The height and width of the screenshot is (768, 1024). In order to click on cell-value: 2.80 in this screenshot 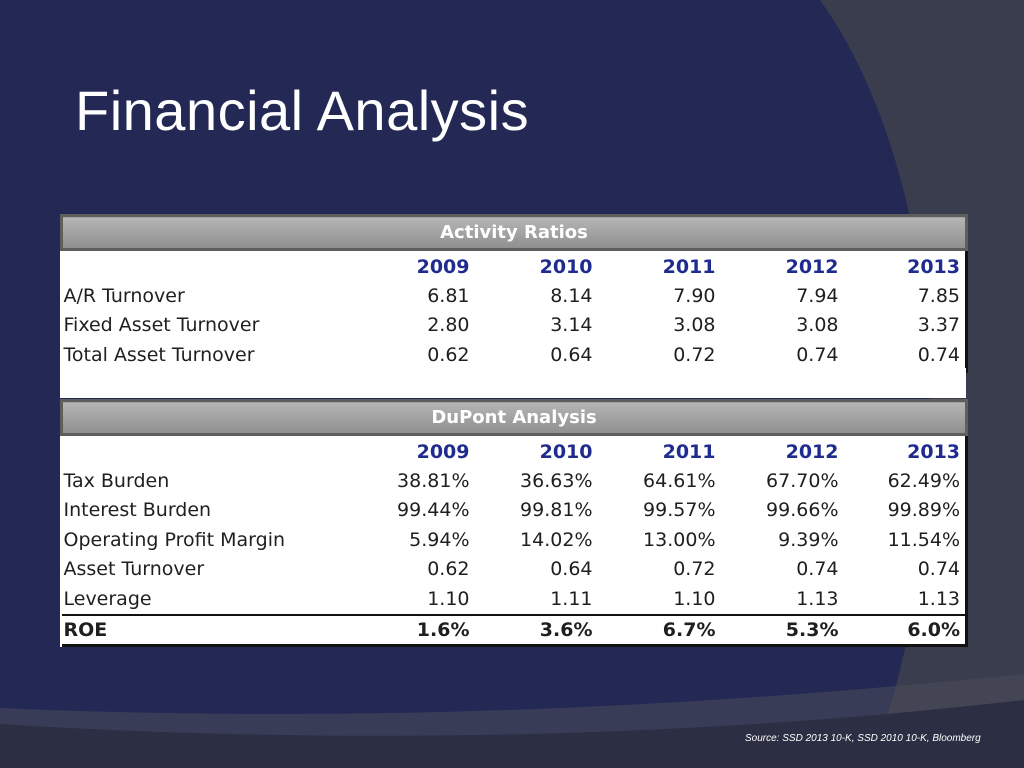, I will do `click(448, 325)`.